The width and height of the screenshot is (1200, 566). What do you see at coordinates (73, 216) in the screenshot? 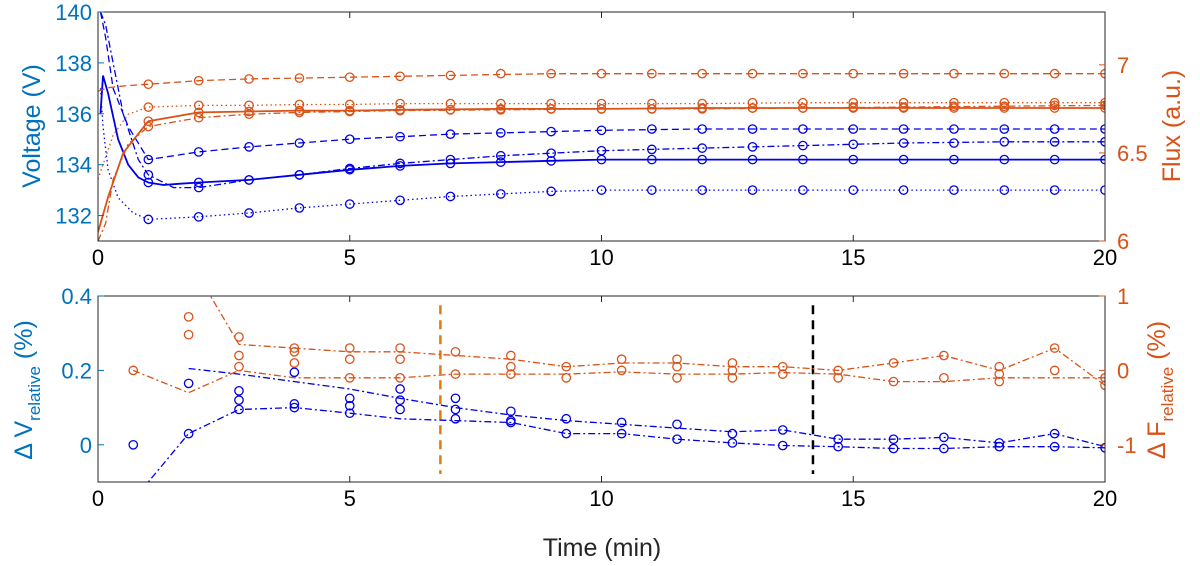
I see `y-left-tick-label: 132` at bounding box center [73, 216].